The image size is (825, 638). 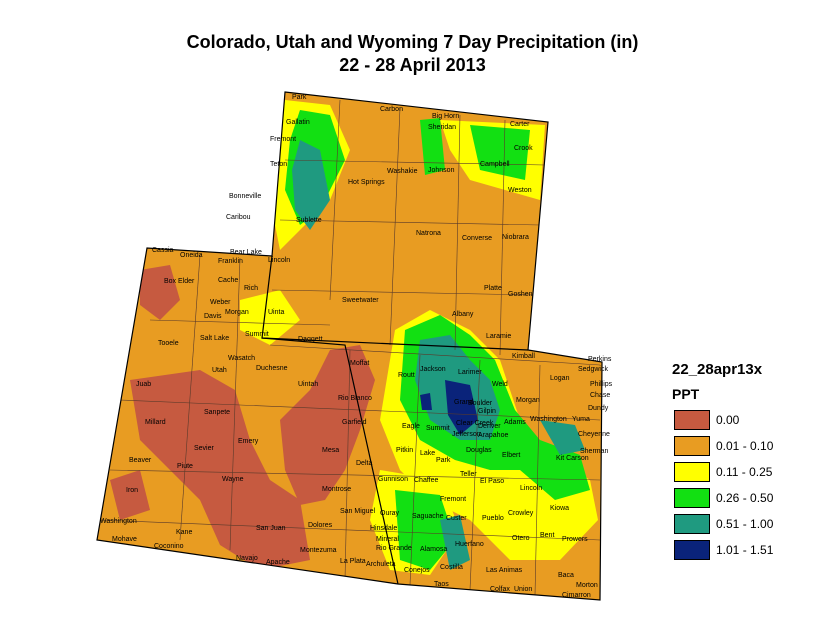 I want to click on county-label: Emery, so click(x=248, y=441).